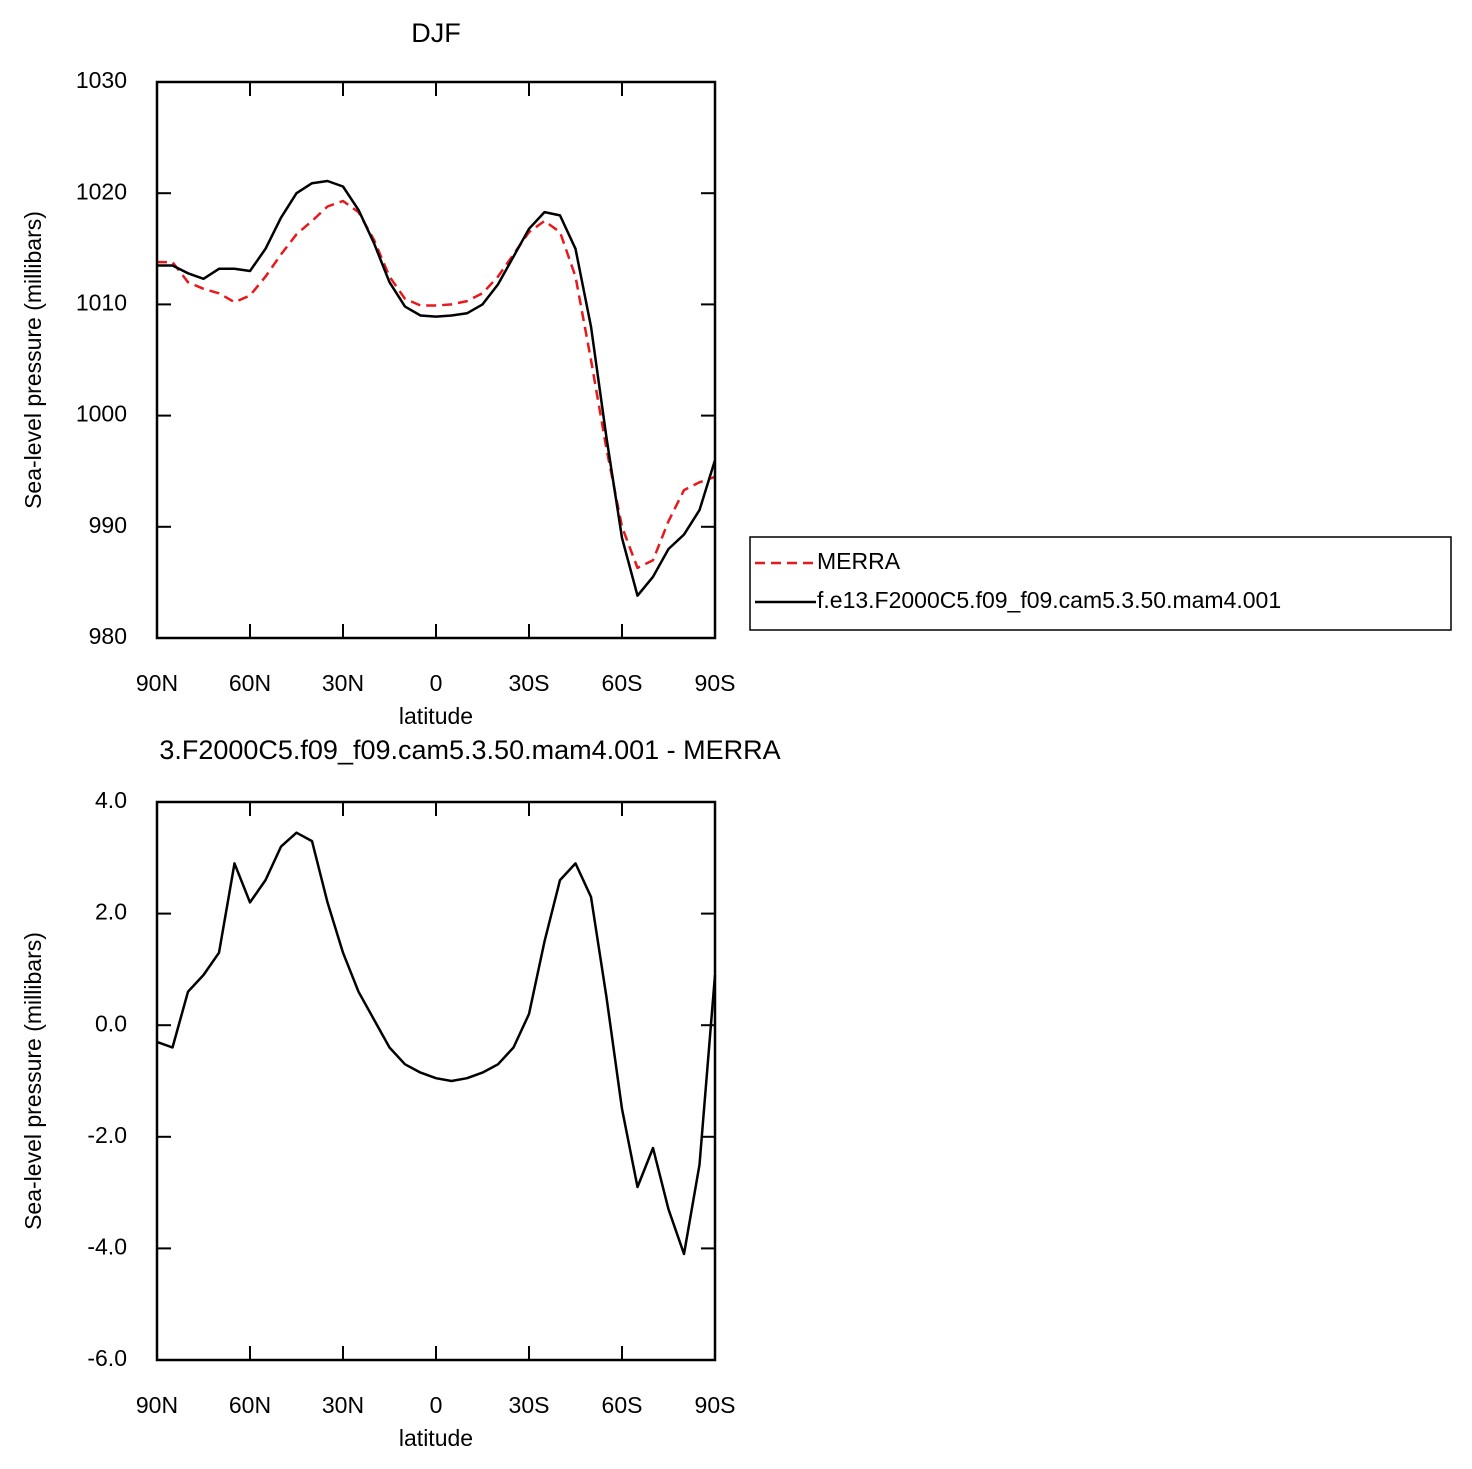 The height and width of the screenshot is (1469, 1472). Describe the element at coordinates (111, 912) in the screenshot. I see `y-tick-label: 2.0` at that location.